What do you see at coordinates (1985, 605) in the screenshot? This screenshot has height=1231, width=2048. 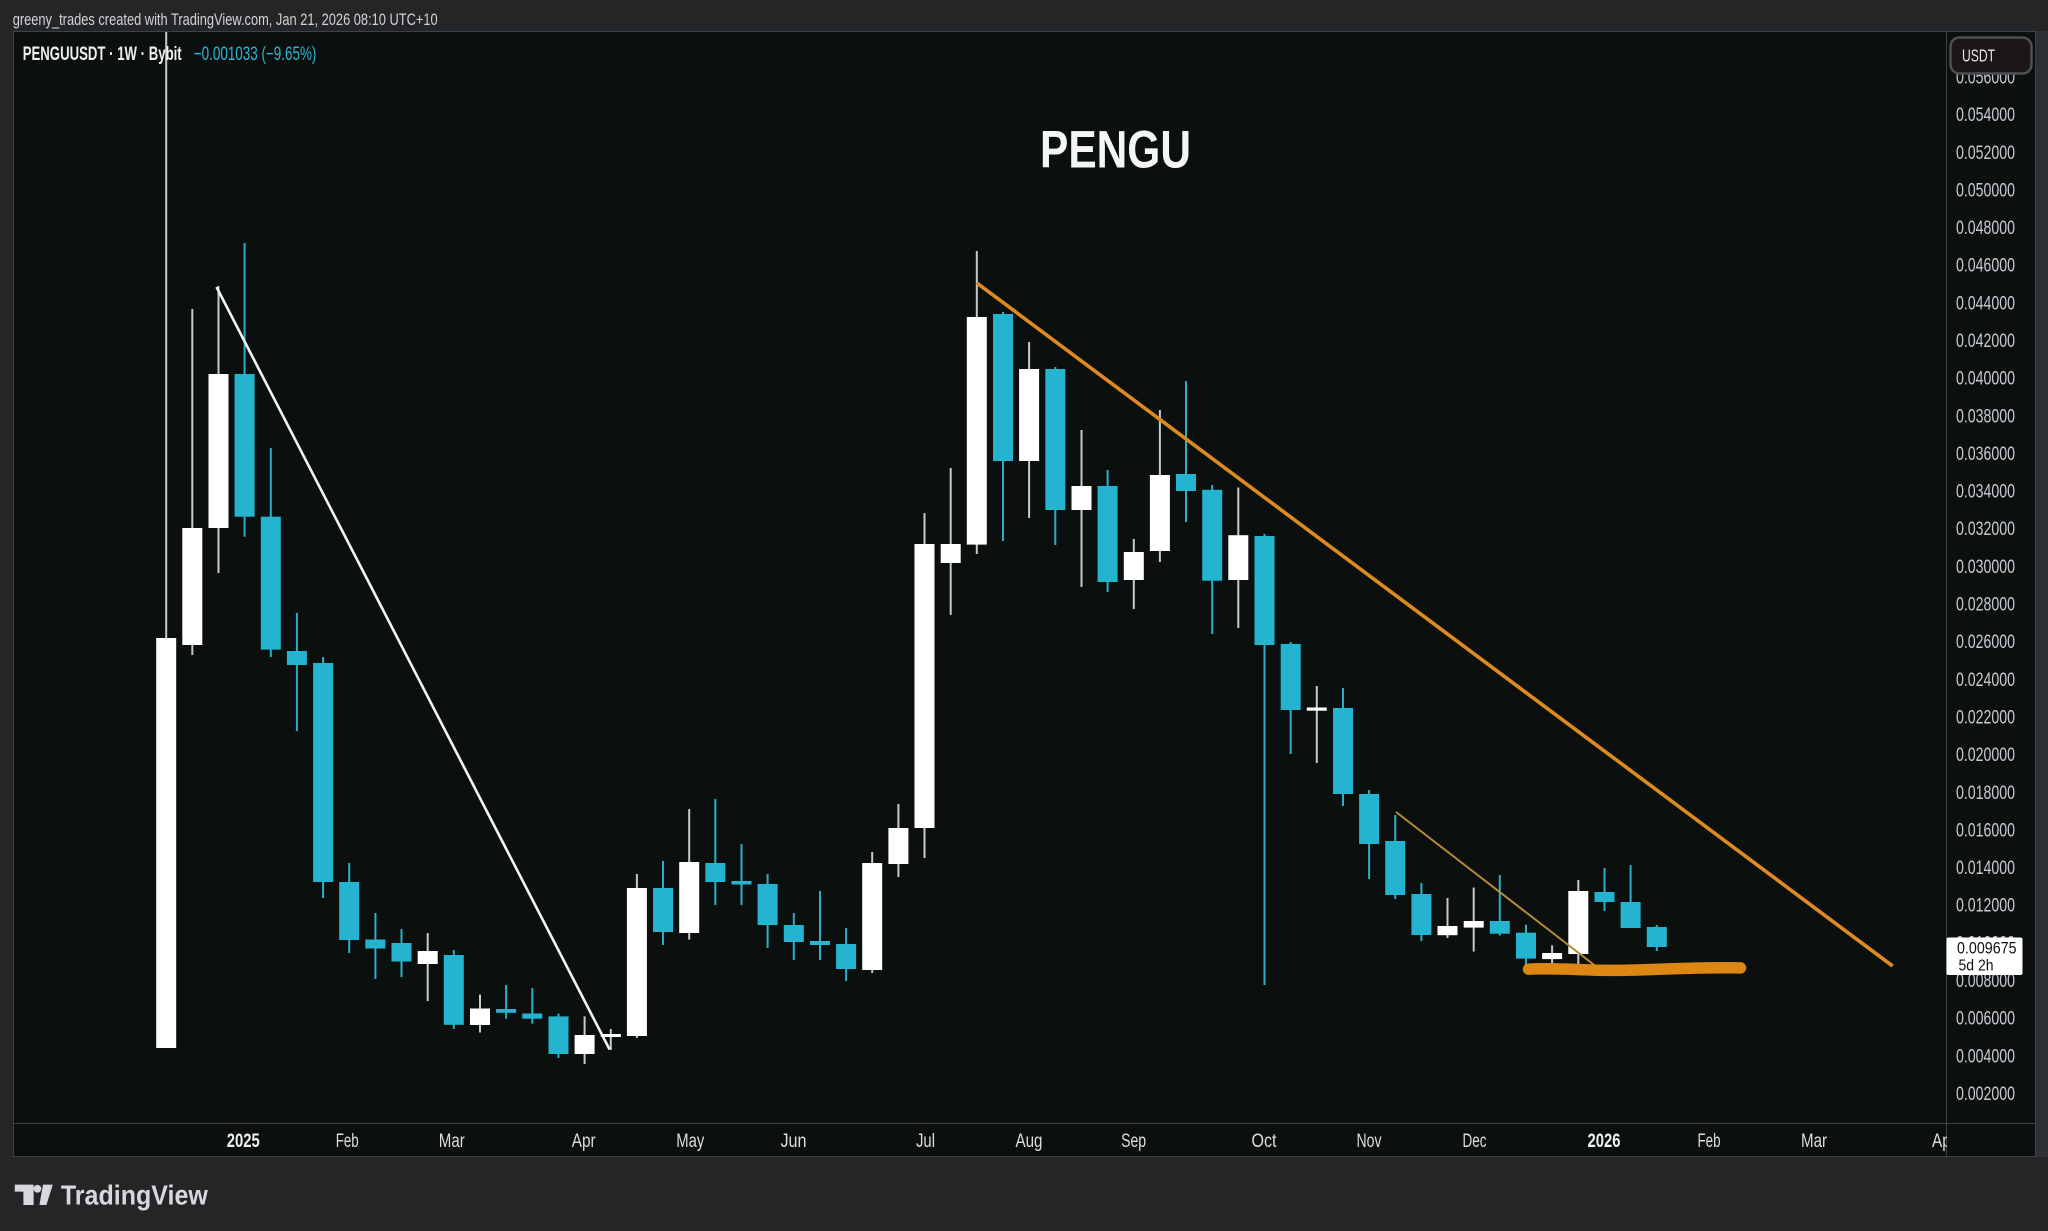 I see `svg-text: 0.028000` at bounding box center [1985, 605].